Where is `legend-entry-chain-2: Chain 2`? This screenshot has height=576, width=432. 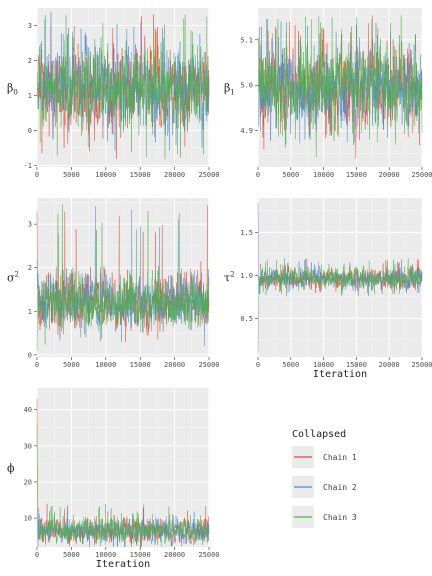 legend-entry-chain-2: Chain 2 is located at coordinates (324, 487).